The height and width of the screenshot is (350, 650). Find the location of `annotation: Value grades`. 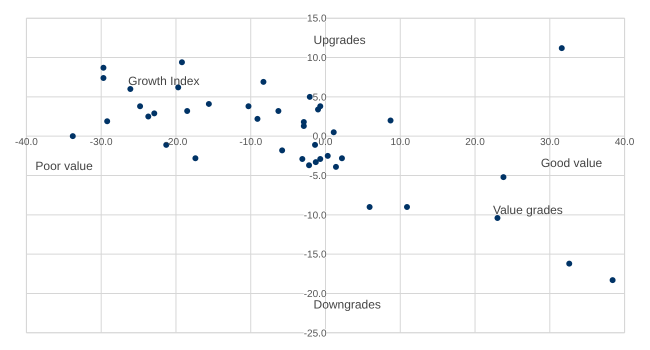

annotation: Value grades is located at coordinates (527, 210).